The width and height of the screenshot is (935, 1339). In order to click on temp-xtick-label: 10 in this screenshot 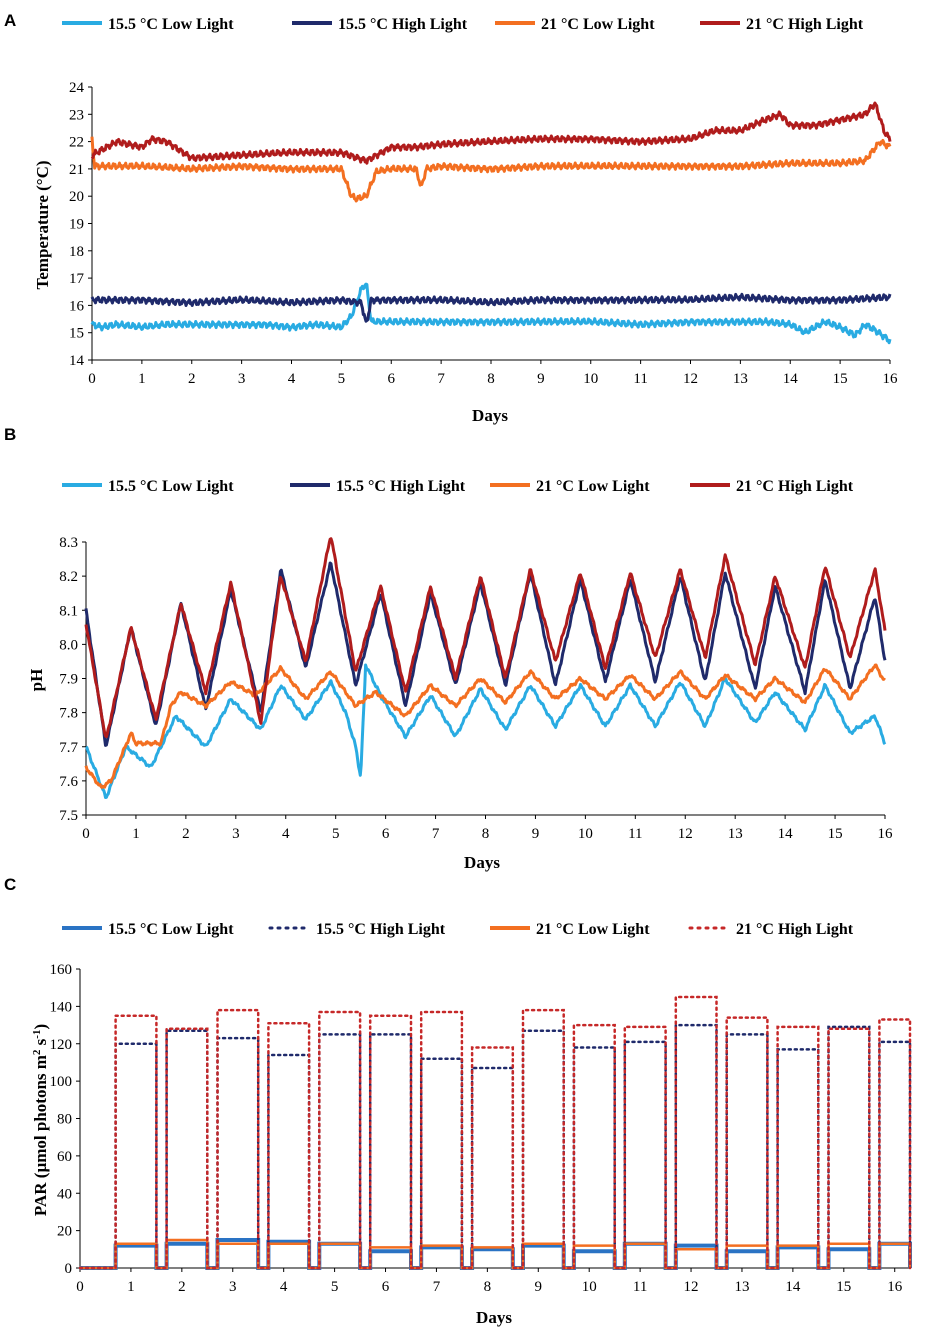, I will do `click(590, 379)`.